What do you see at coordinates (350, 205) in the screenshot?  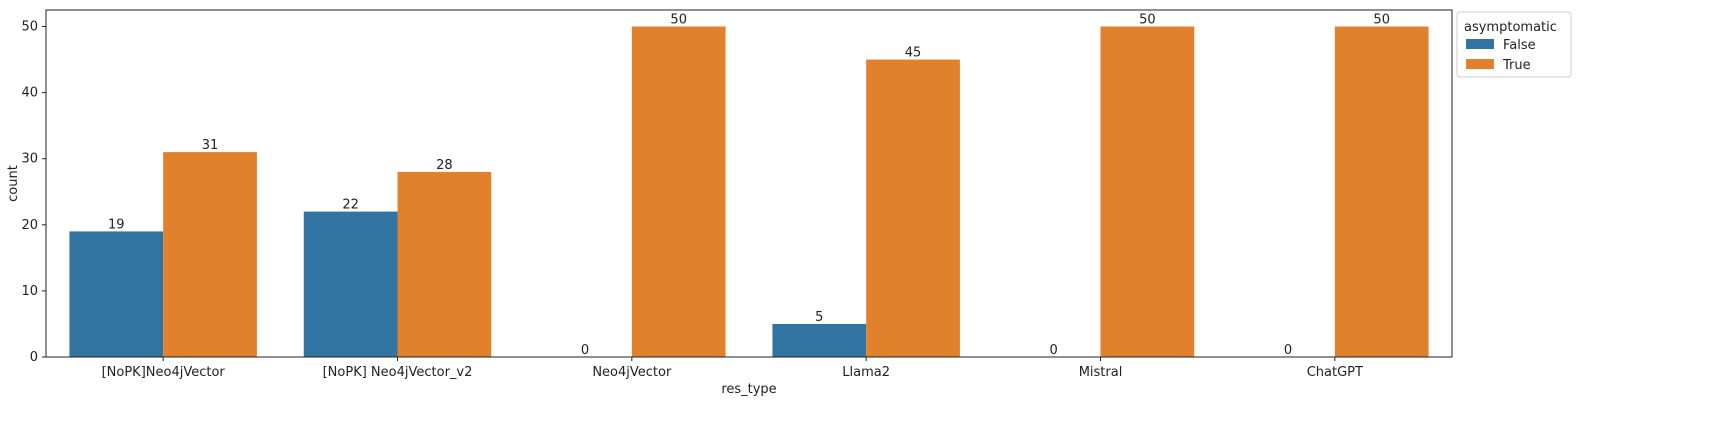 I see `bar-value-label: 22` at bounding box center [350, 205].